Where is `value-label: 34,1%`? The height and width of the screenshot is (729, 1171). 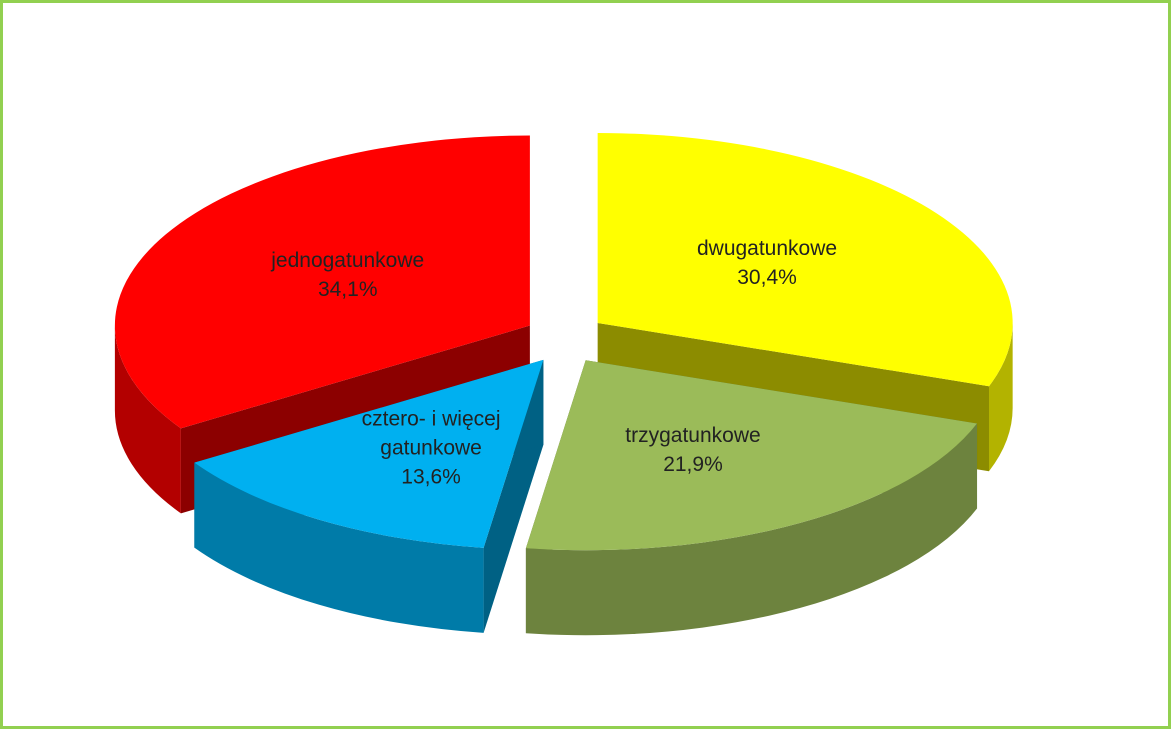 value-label: 34,1% is located at coordinates (347, 290).